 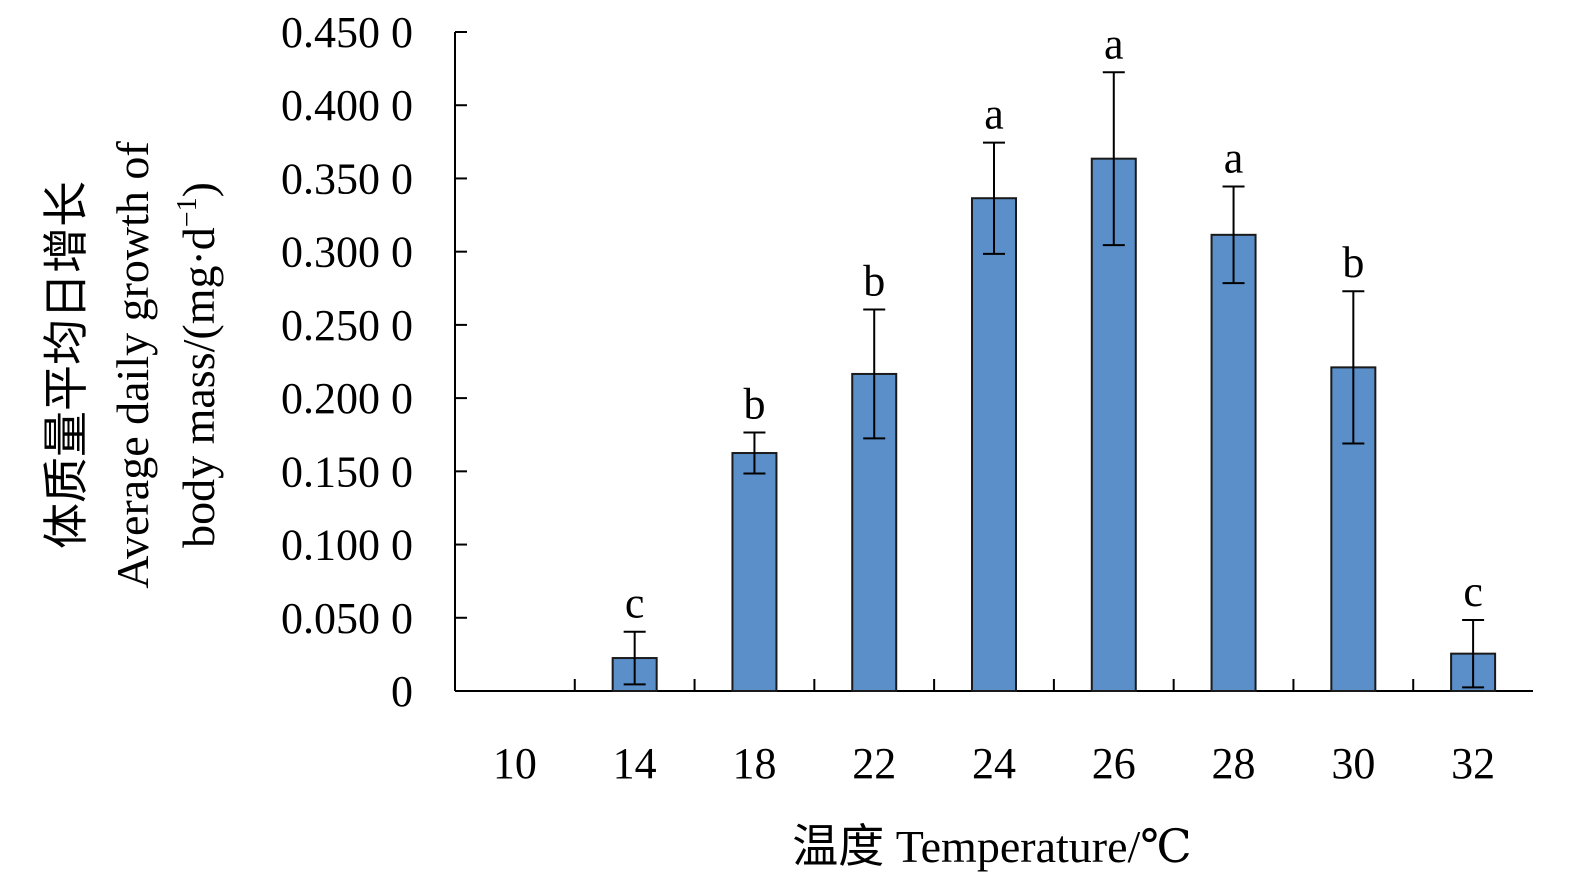 What do you see at coordinates (874, 763) in the screenshot?
I see `x-tick-label: 22` at bounding box center [874, 763].